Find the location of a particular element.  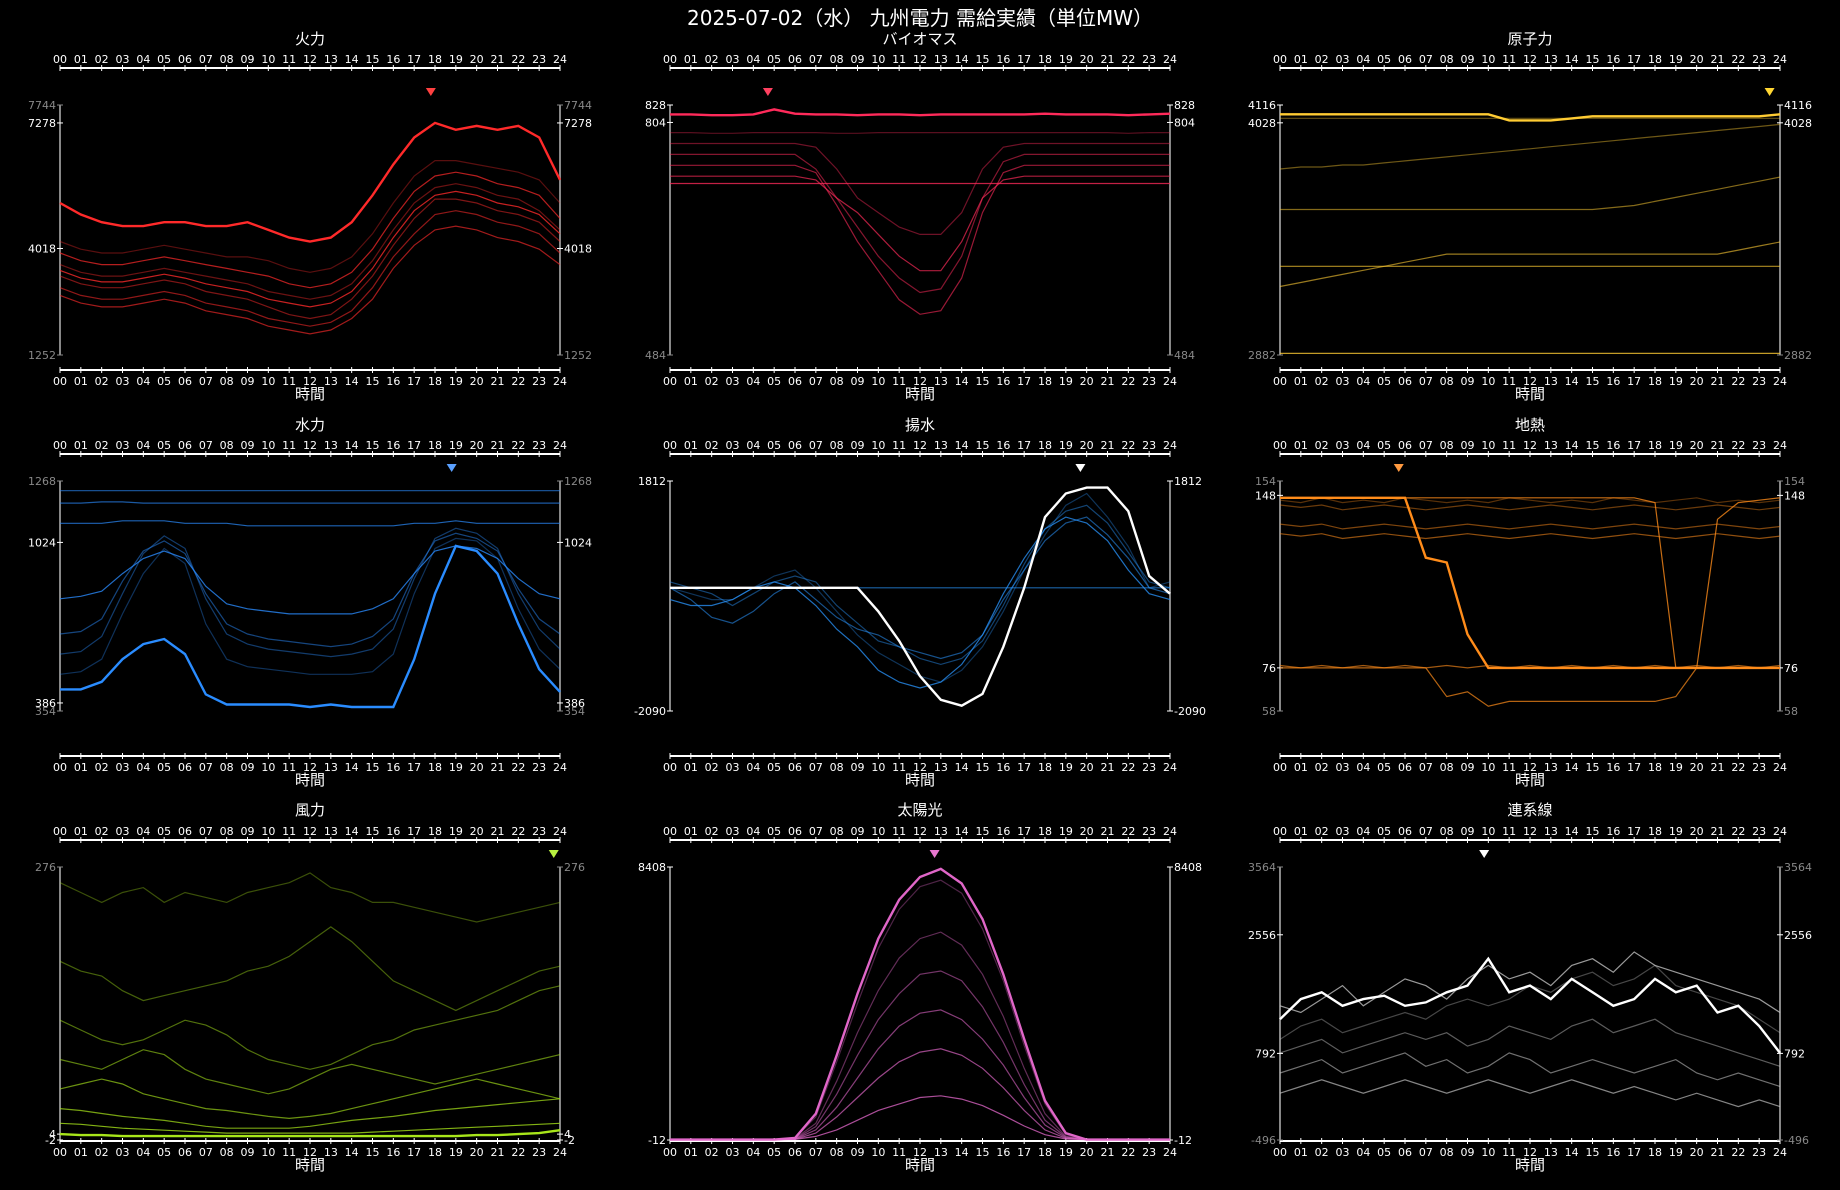

hour-tick-label: 17 is located at coordinates (1024, 1152).